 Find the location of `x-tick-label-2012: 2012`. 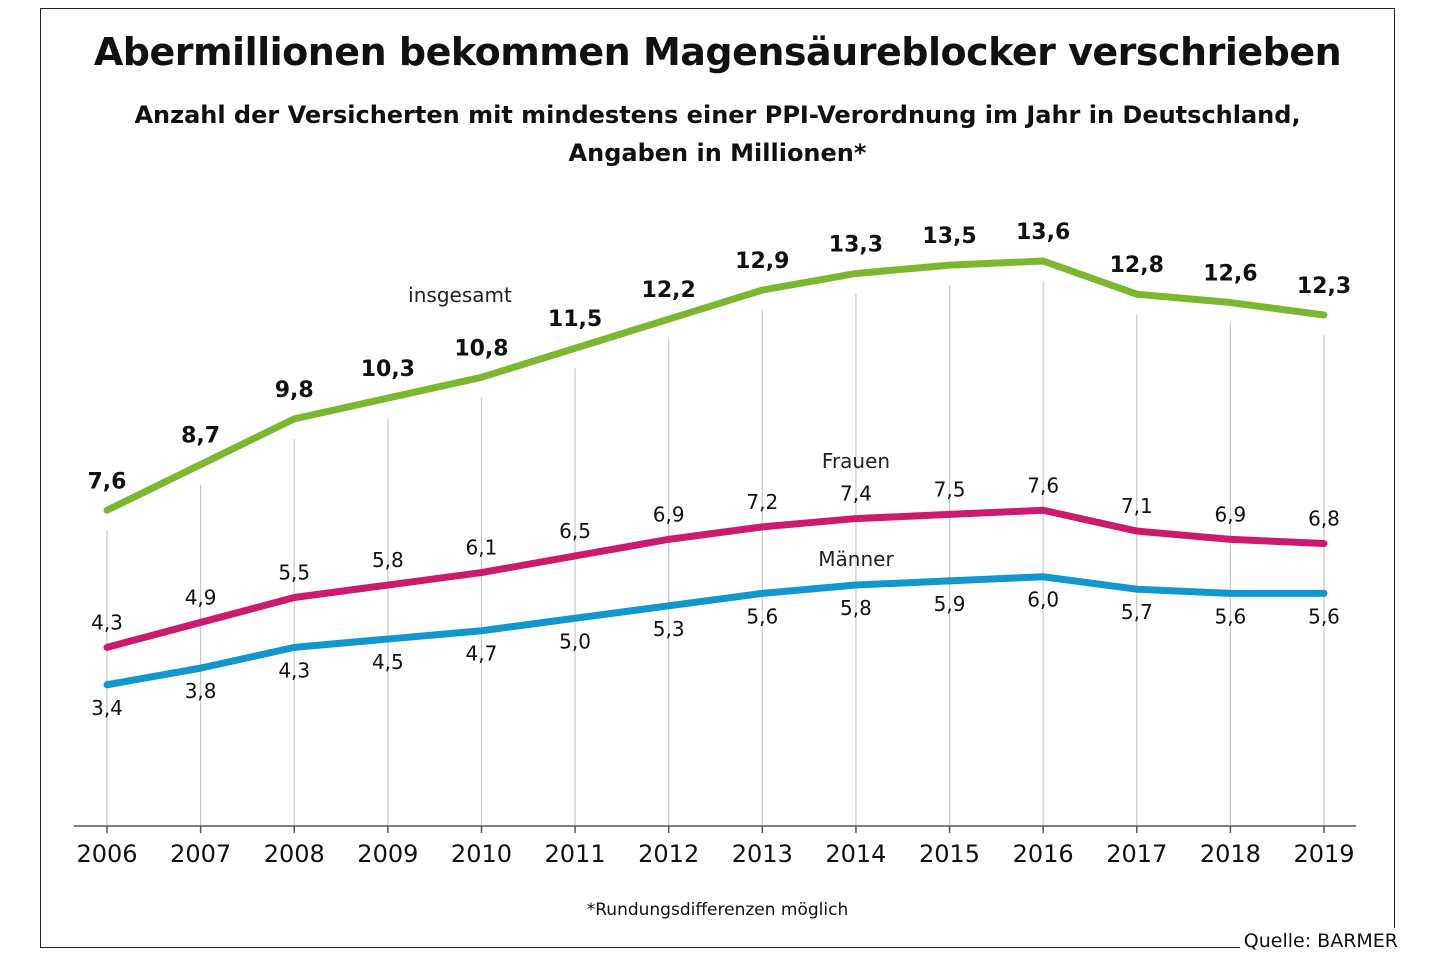

x-tick-label-2012: 2012 is located at coordinates (668, 854).